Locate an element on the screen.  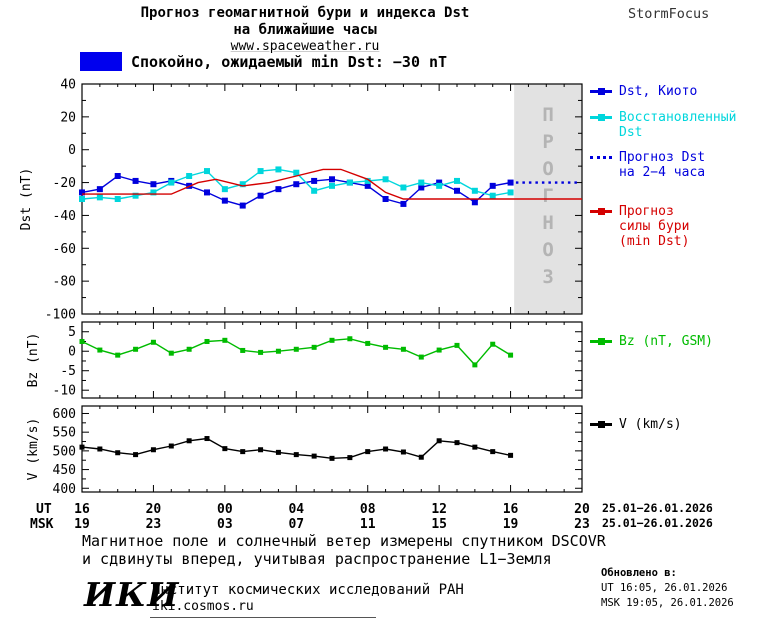
status-row: Спокойно, ожидаемый min Dst: −30 nT is located at coordinates (263, 61).